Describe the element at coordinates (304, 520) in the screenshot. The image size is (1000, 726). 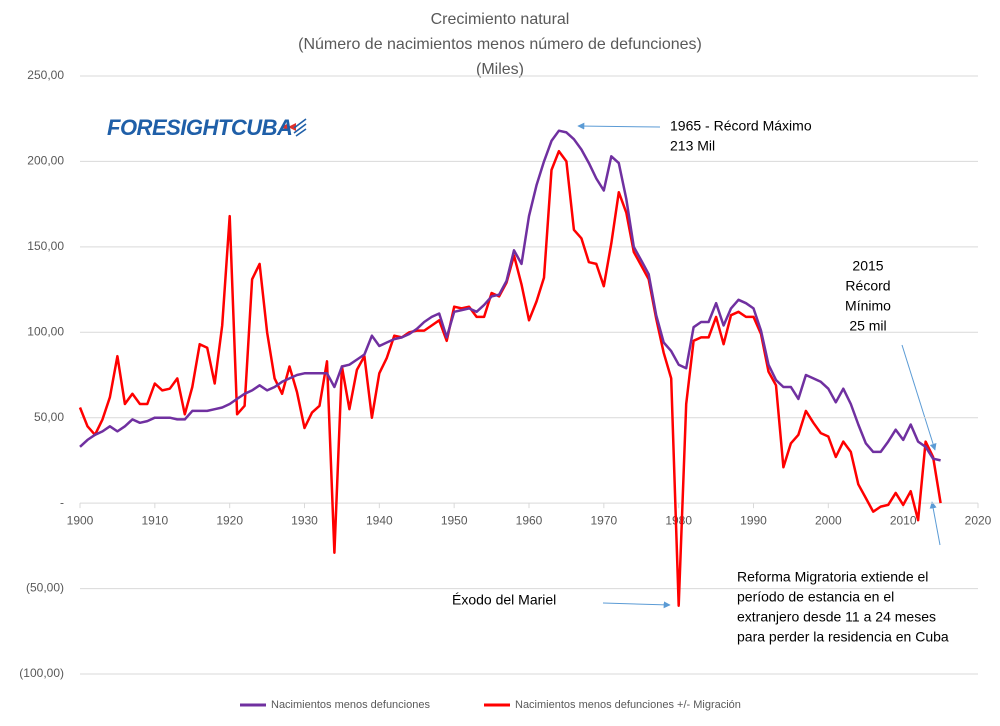
I see `x-tick-label: 1930` at that location.